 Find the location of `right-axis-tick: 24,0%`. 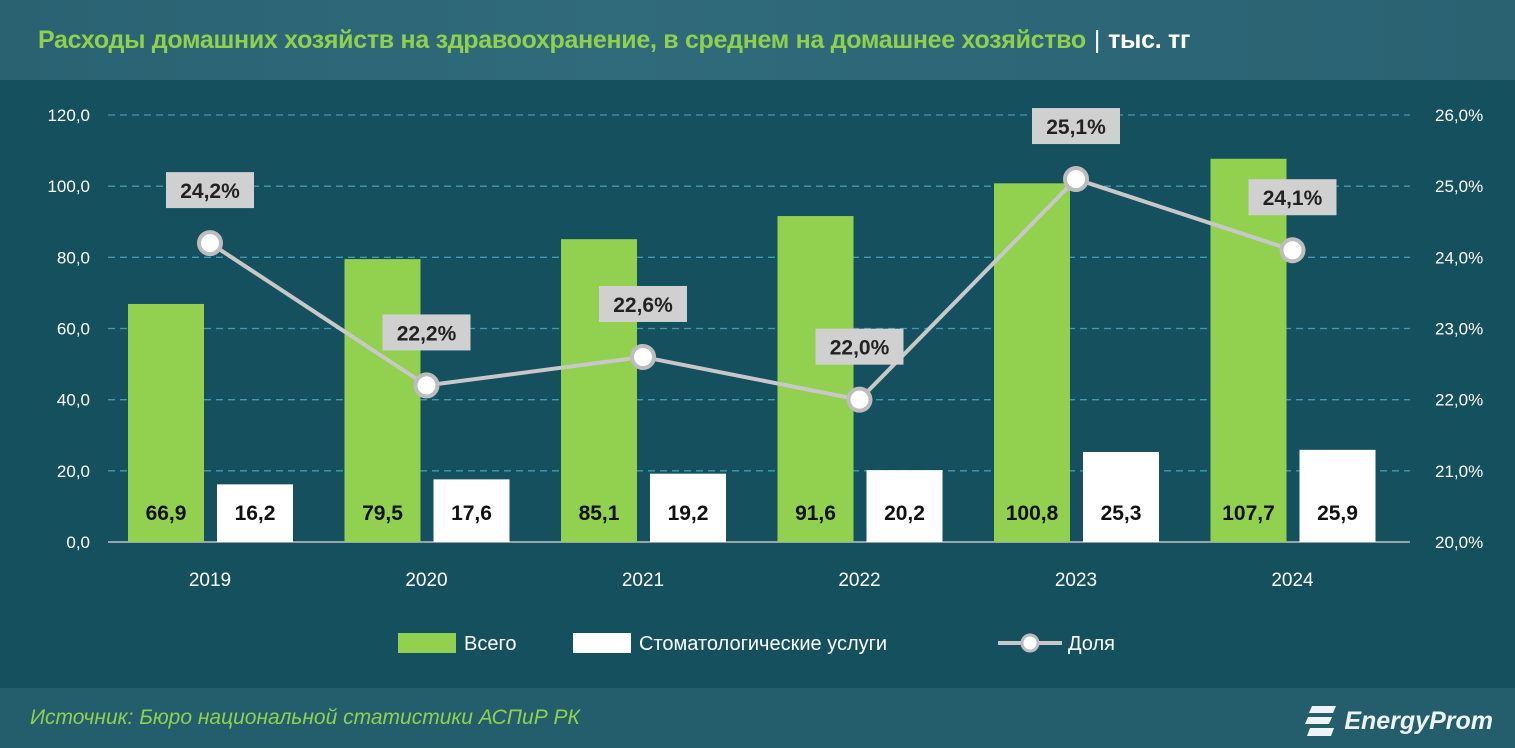

right-axis-tick: 24,0% is located at coordinates (1459, 257).